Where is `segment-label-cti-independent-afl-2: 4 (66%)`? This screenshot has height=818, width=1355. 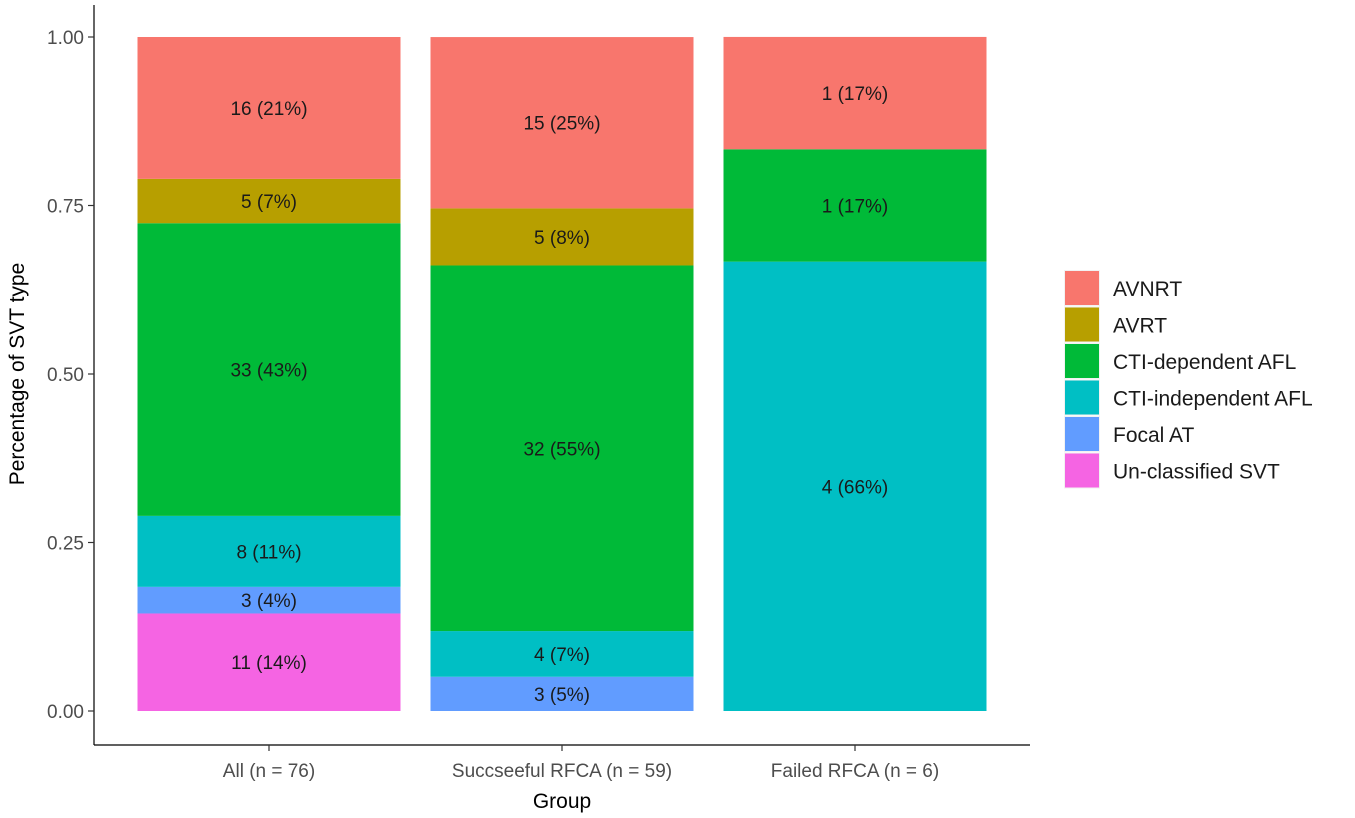
segment-label-cti-independent-afl-2: 4 (66%) is located at coordinates (855, 487).